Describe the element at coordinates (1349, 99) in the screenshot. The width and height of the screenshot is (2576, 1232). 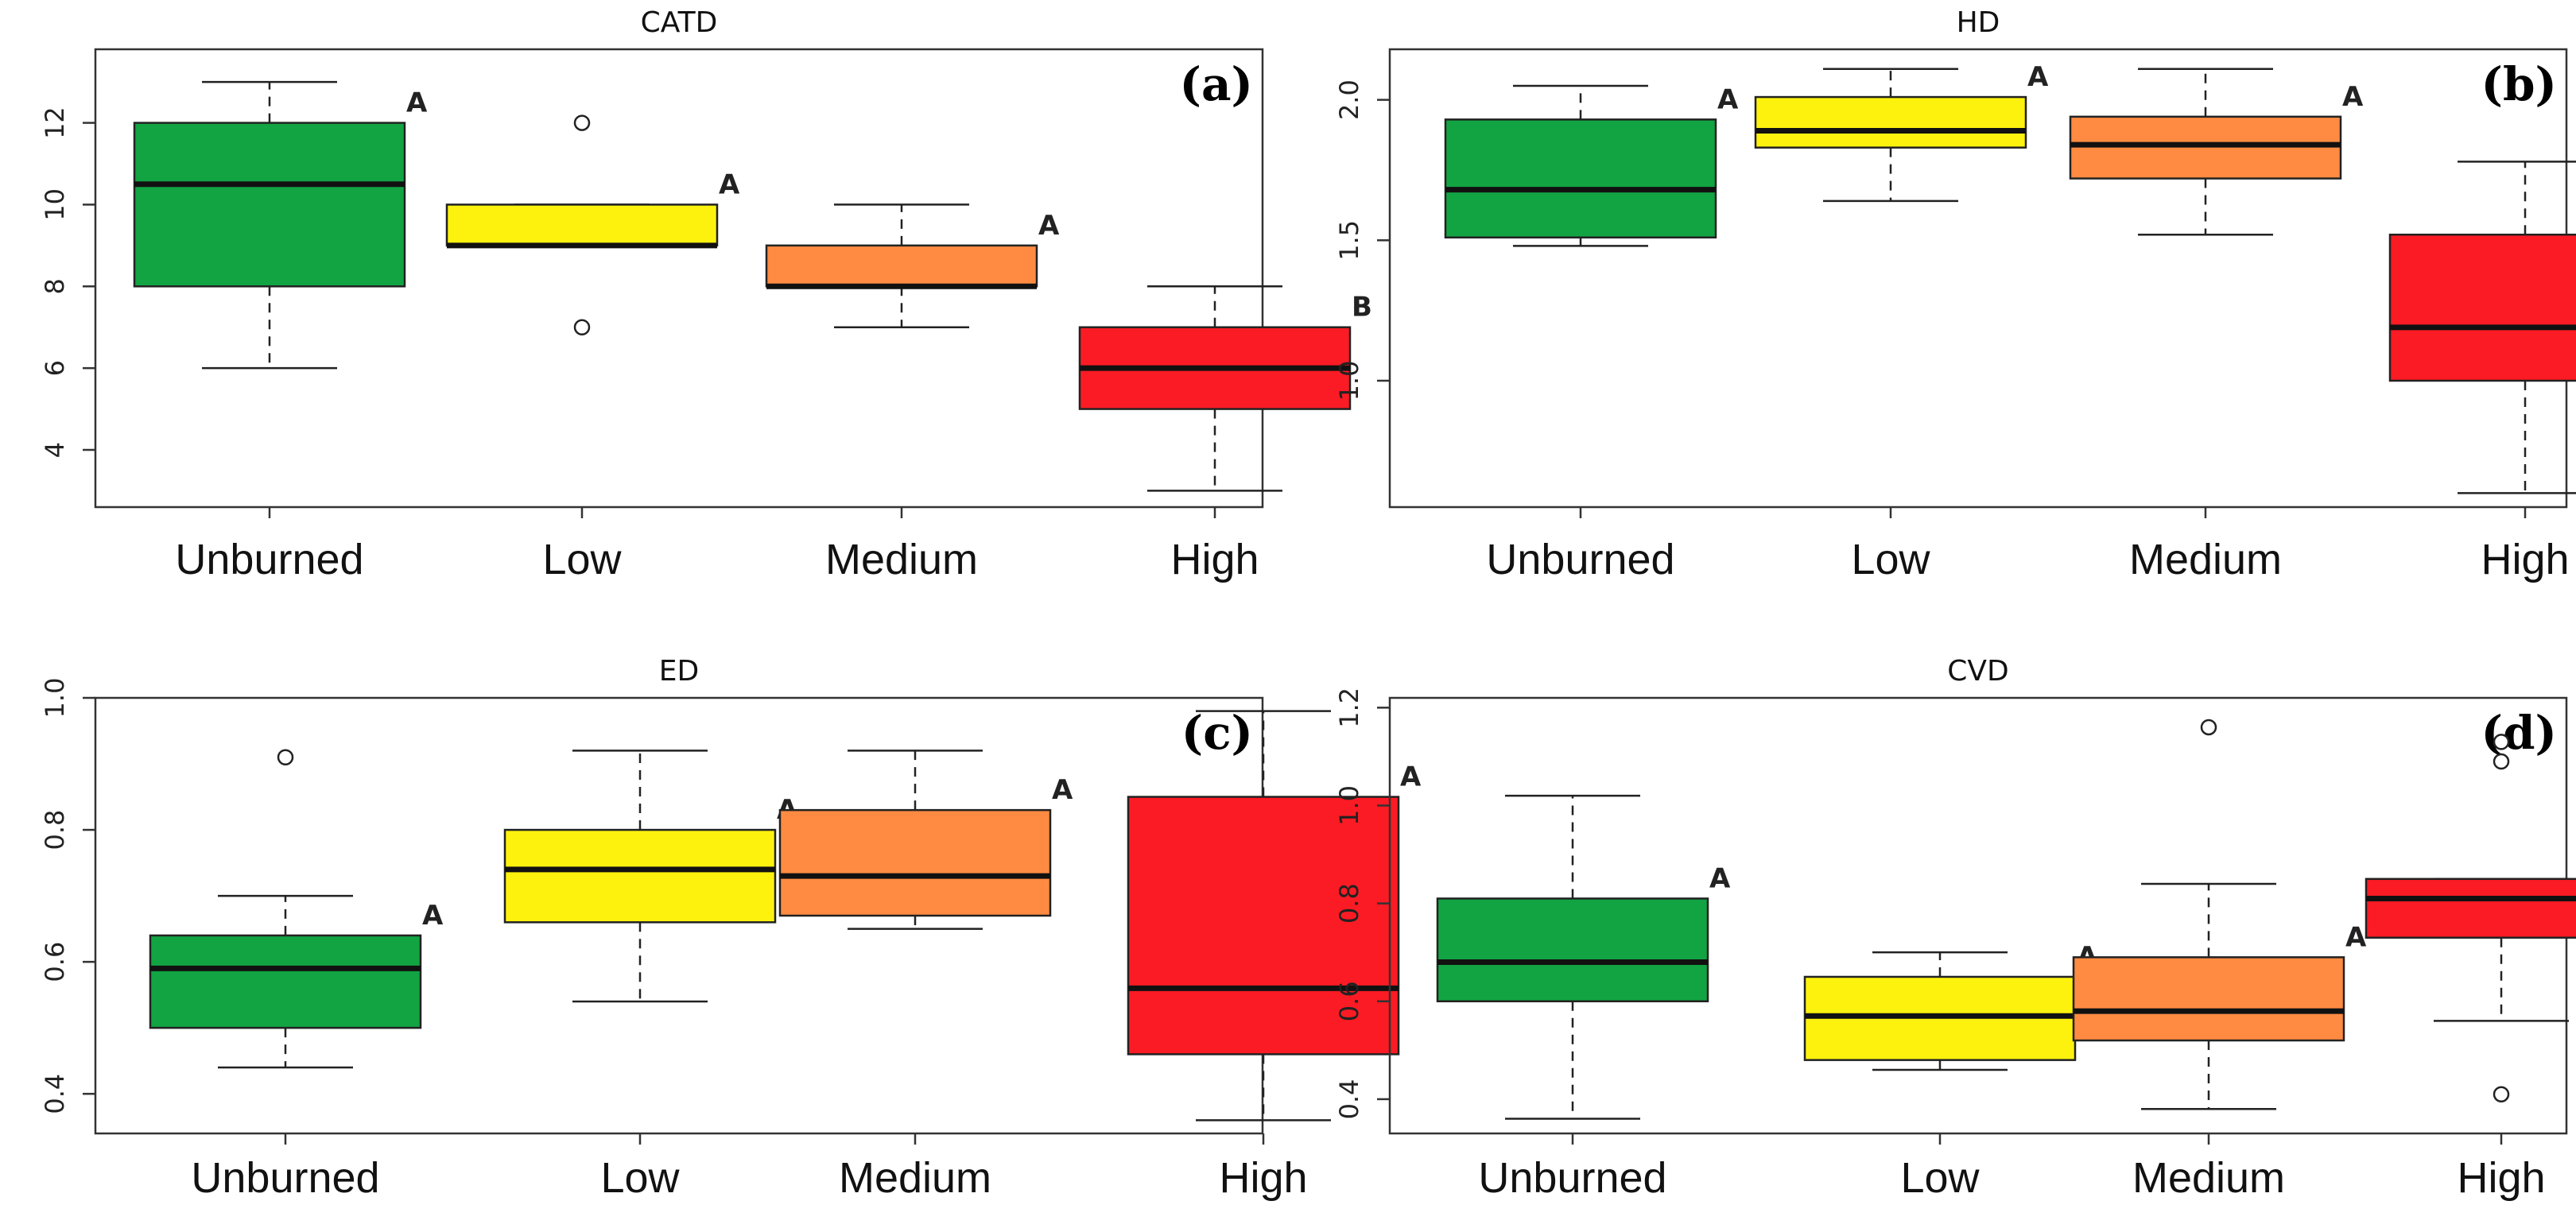
I see `y-tick-label: 2.0` at that location.